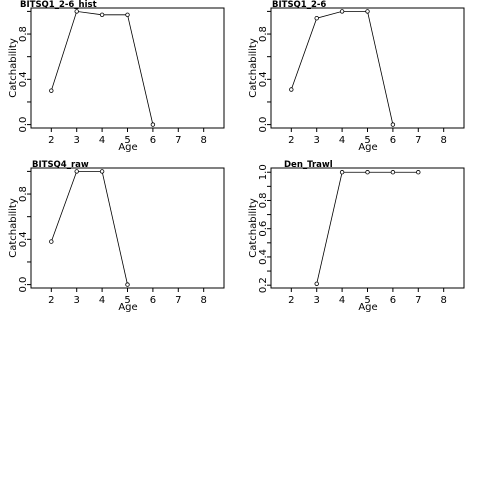 The height and width of the screenshot is (485, 480). I want to click on y-tick-label: 0.6, so click(263, 229).